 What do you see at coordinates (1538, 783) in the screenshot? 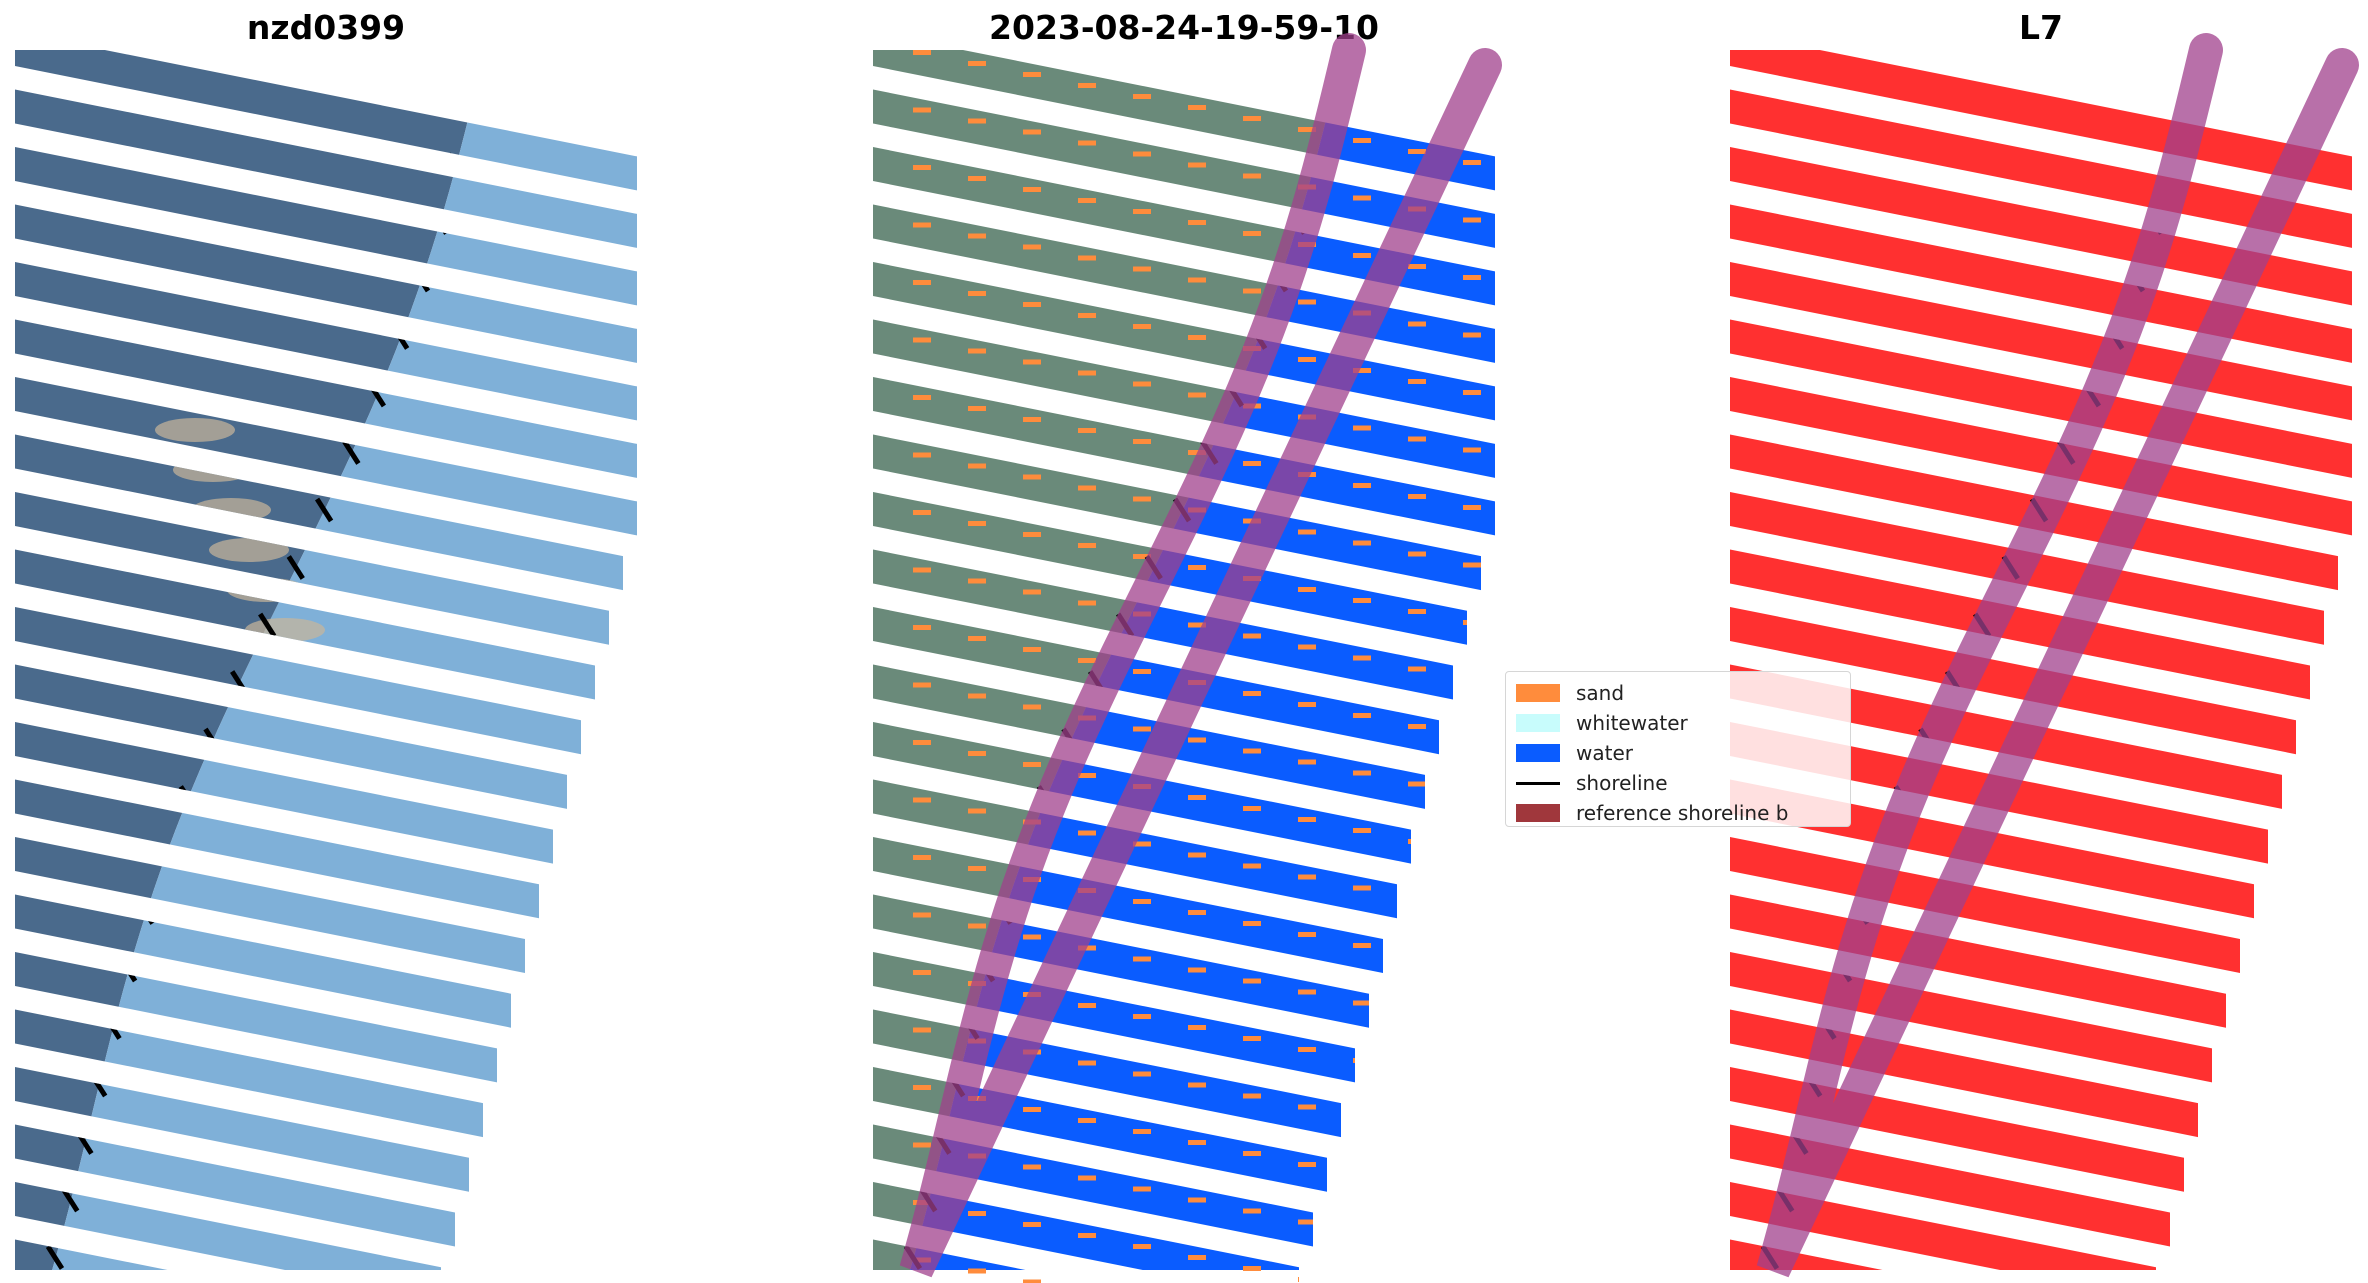
I see `shoreline-line-swatch` at bounding box center [1538, 783].